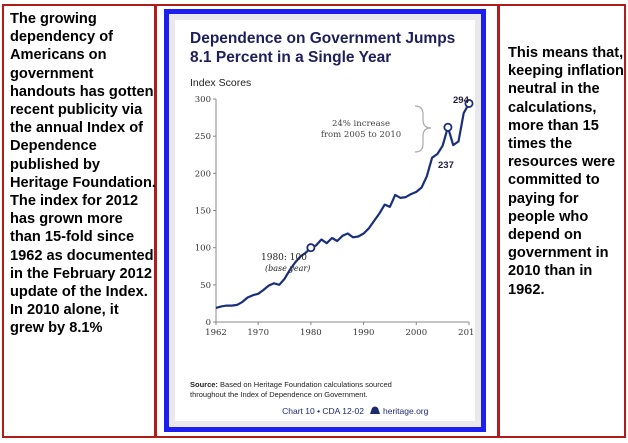  I want to click on increase-annotation-line1: 24% increase, so click(361, 124).